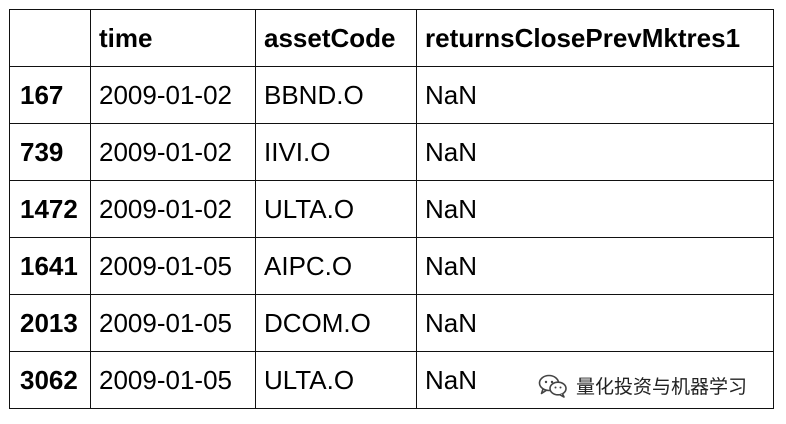 The height and width of the screenshot is (424, 786). Describe the element at coordinates (336, 266) in the screenshot. I see `cell-assetcode: AIPC.O` at that location.